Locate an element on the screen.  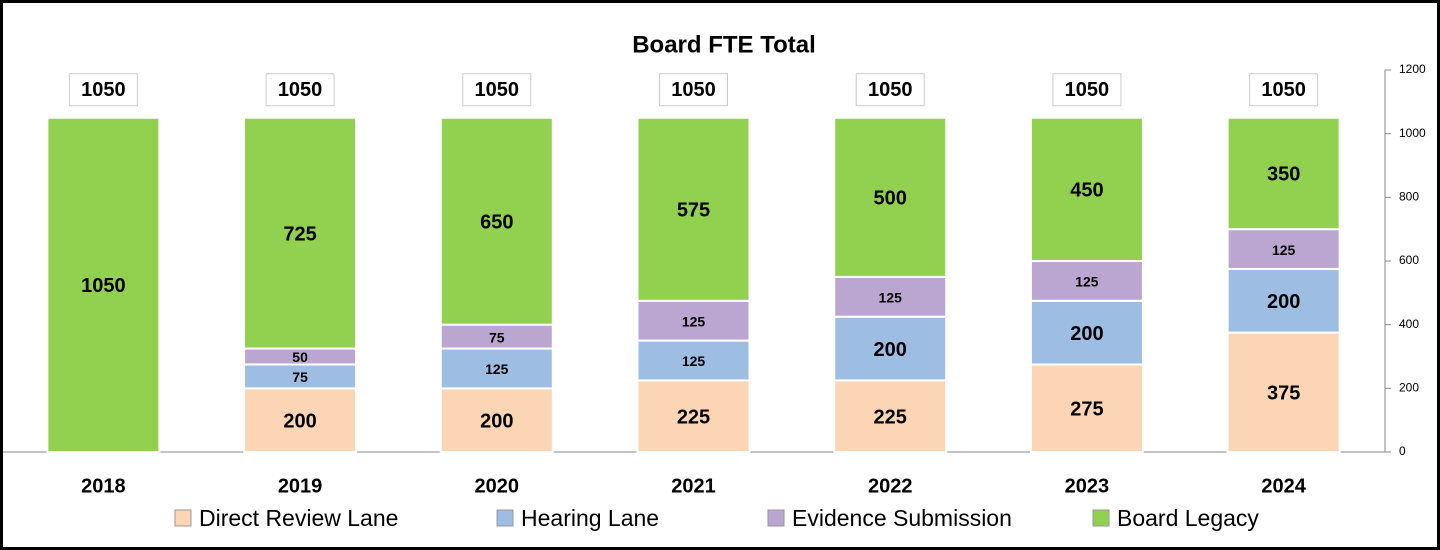
y-tick-label: 800 is located at coordinates (1409, 197).